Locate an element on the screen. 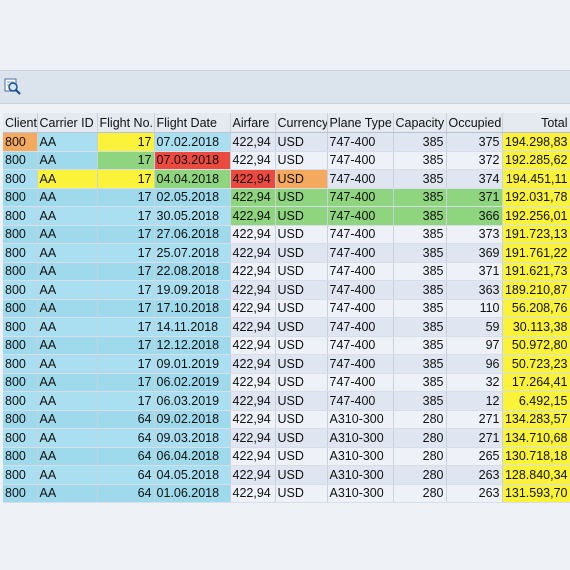 The height and width of the screenshot is (570, 570). cell-occupied: 263 is located at coordinates (474, 475).